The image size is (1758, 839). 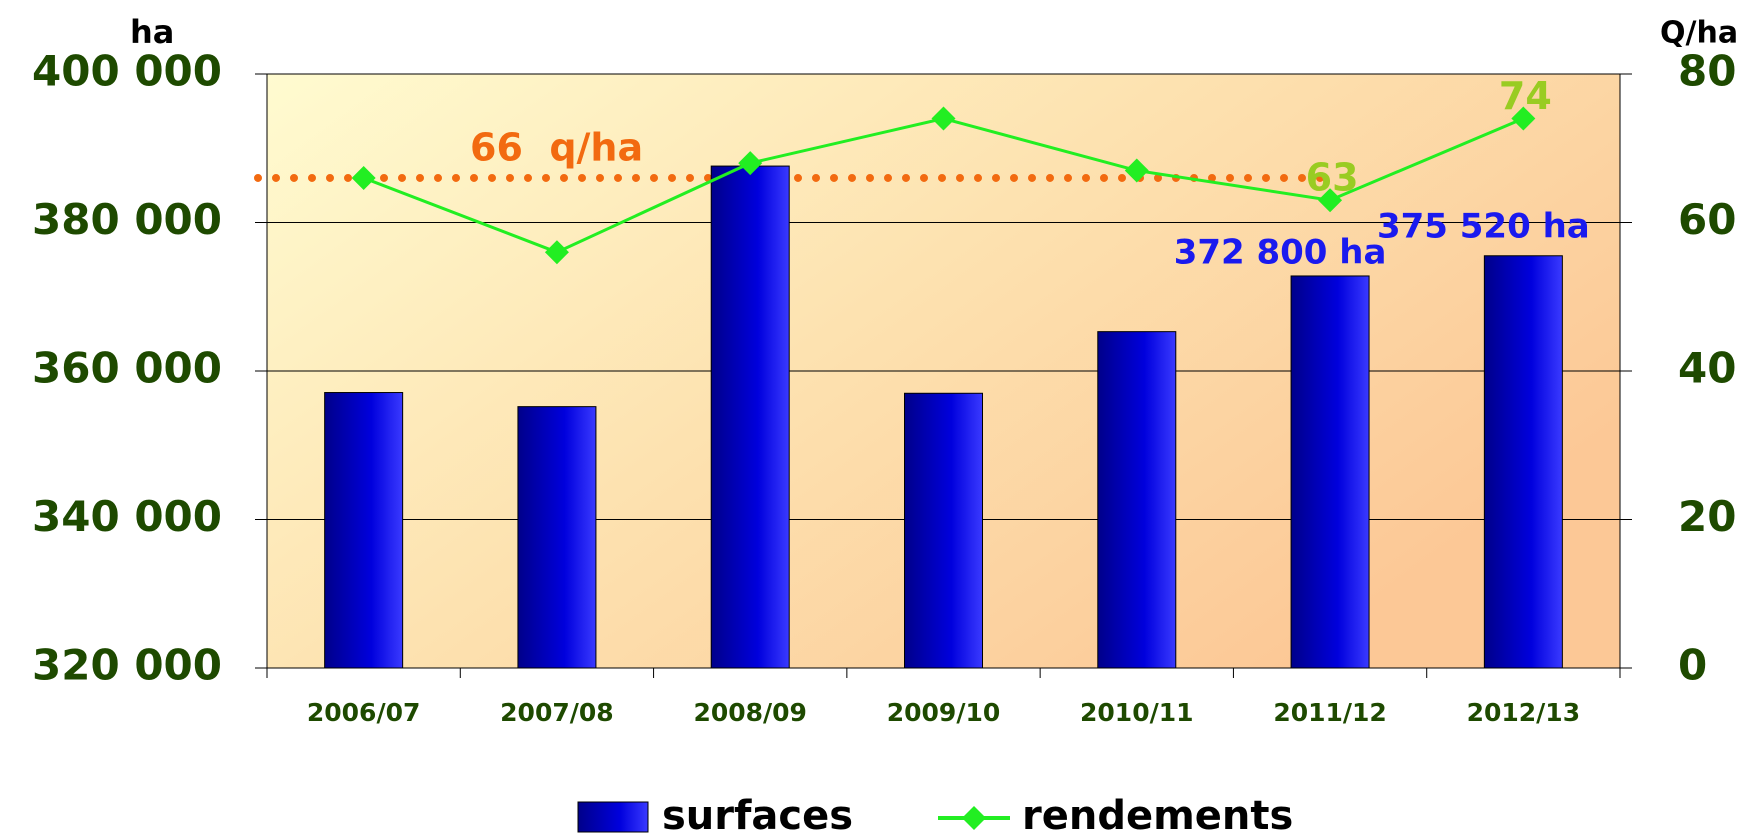 I want to click on data-label: 372 800 ha, so click(x=1280, y=252).